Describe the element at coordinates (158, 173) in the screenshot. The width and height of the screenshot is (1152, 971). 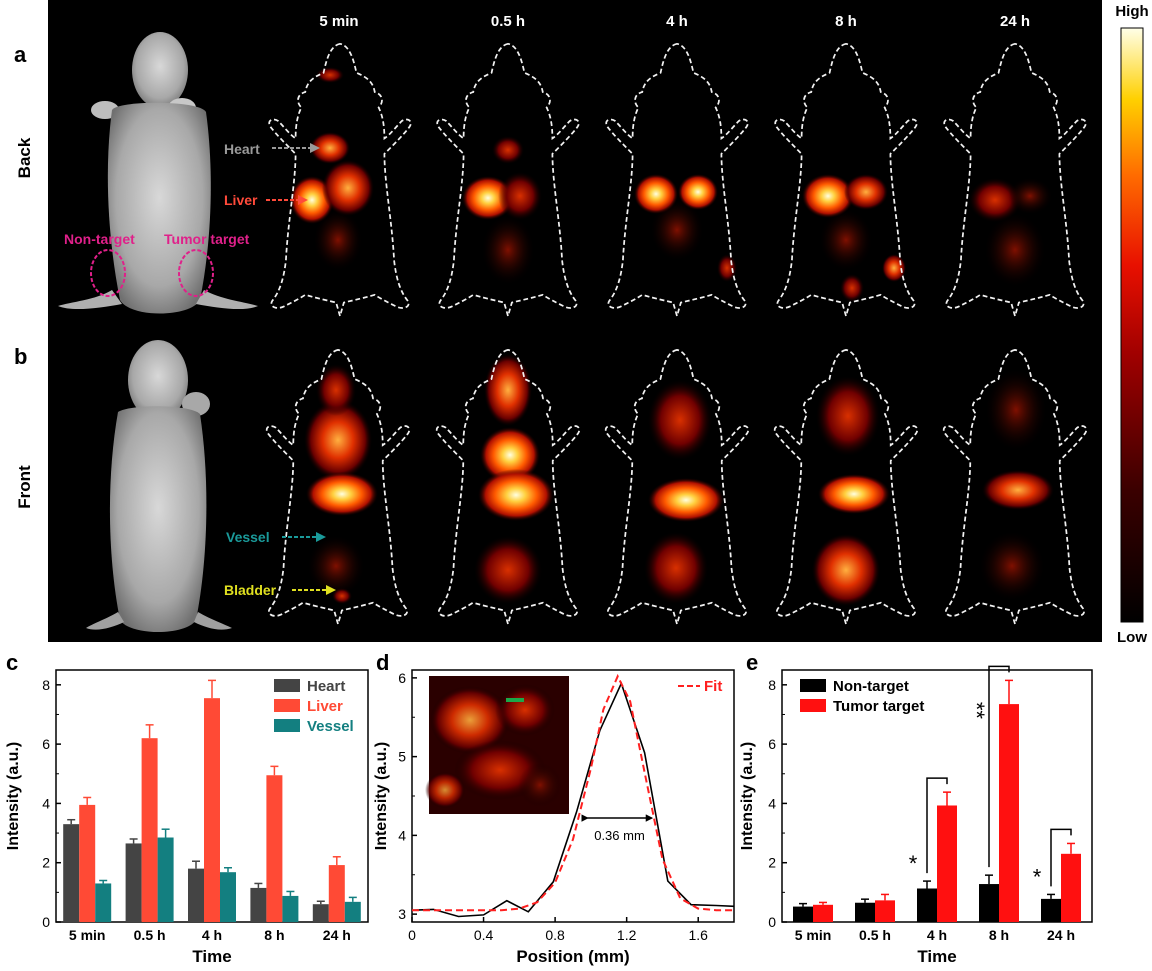
I see `photo-back-mouse` at that location.